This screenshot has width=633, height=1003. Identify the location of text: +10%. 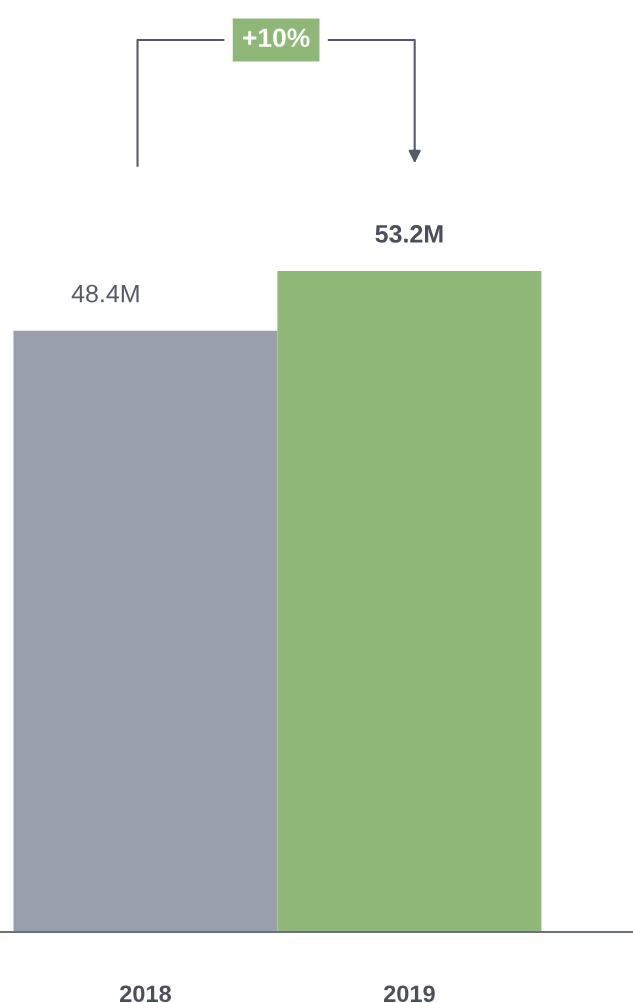
(276, 38).